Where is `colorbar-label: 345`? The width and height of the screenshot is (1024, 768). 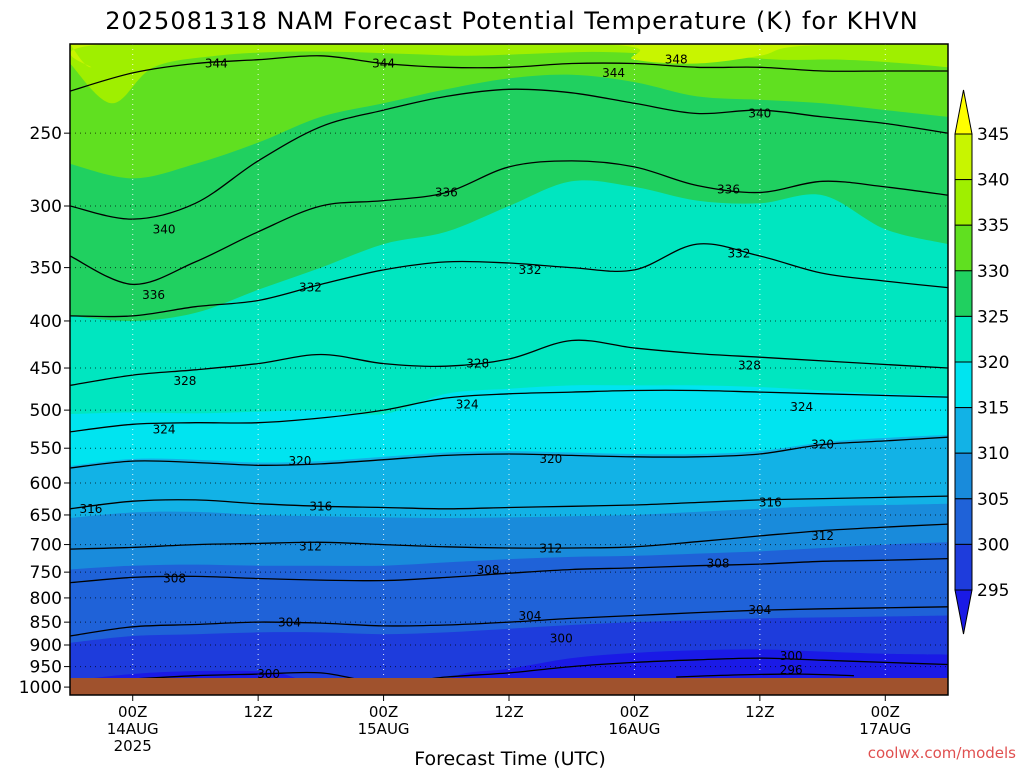 colorbar-label: 345 is located at coordinates (993, 135).